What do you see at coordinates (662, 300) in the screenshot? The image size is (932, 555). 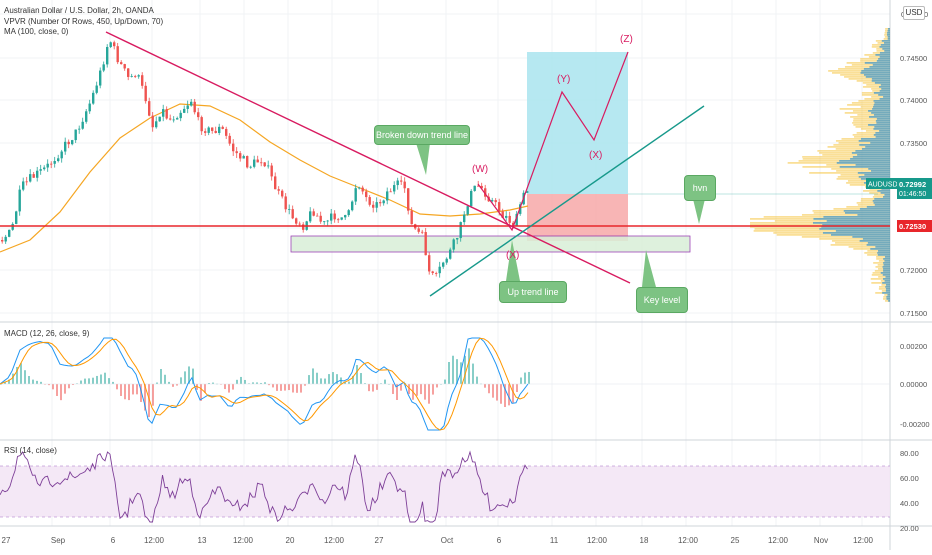 I see `key-level-callout: Key level` at bounding box center [662, 300].